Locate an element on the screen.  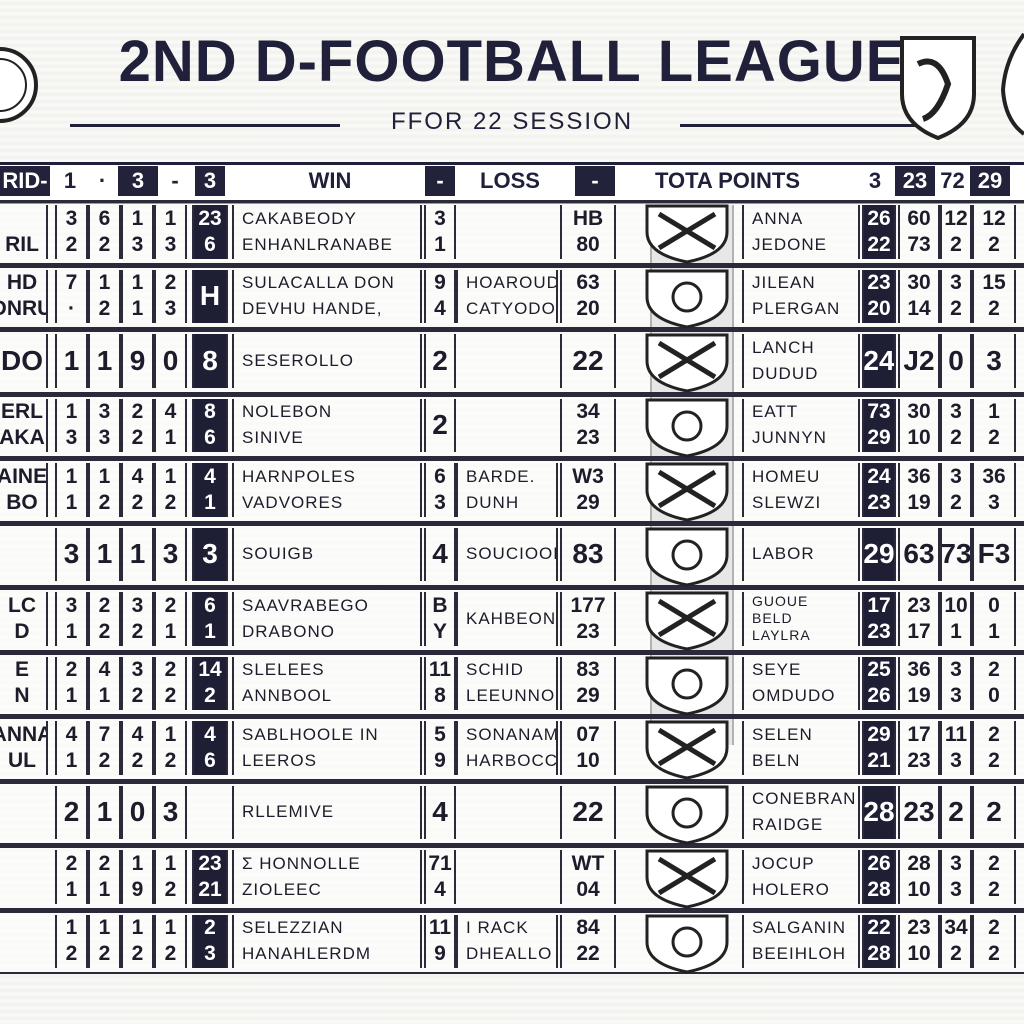
table-cell: 6 1 is located at coordinates (210, 619).